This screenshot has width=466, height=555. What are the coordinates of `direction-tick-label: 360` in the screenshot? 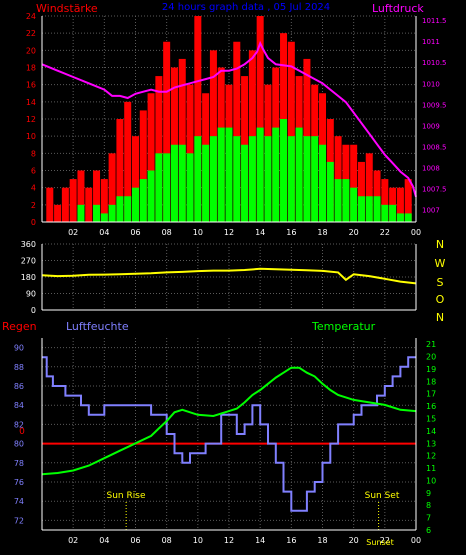 It's located at (28, 244).